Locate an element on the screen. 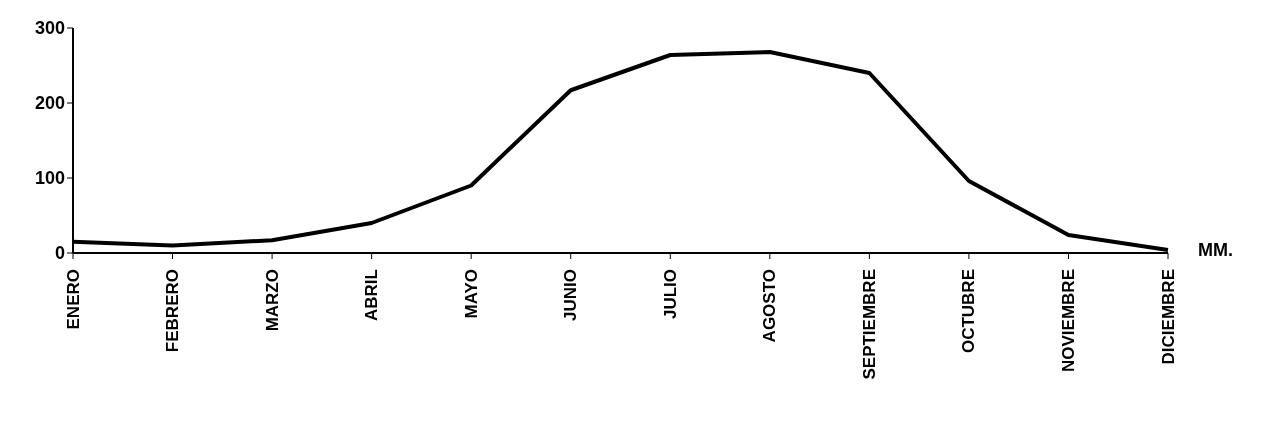 The image size is (1279, 433). x-tick-label: NOVIEMBRE is located at coordinates (1068, 320).